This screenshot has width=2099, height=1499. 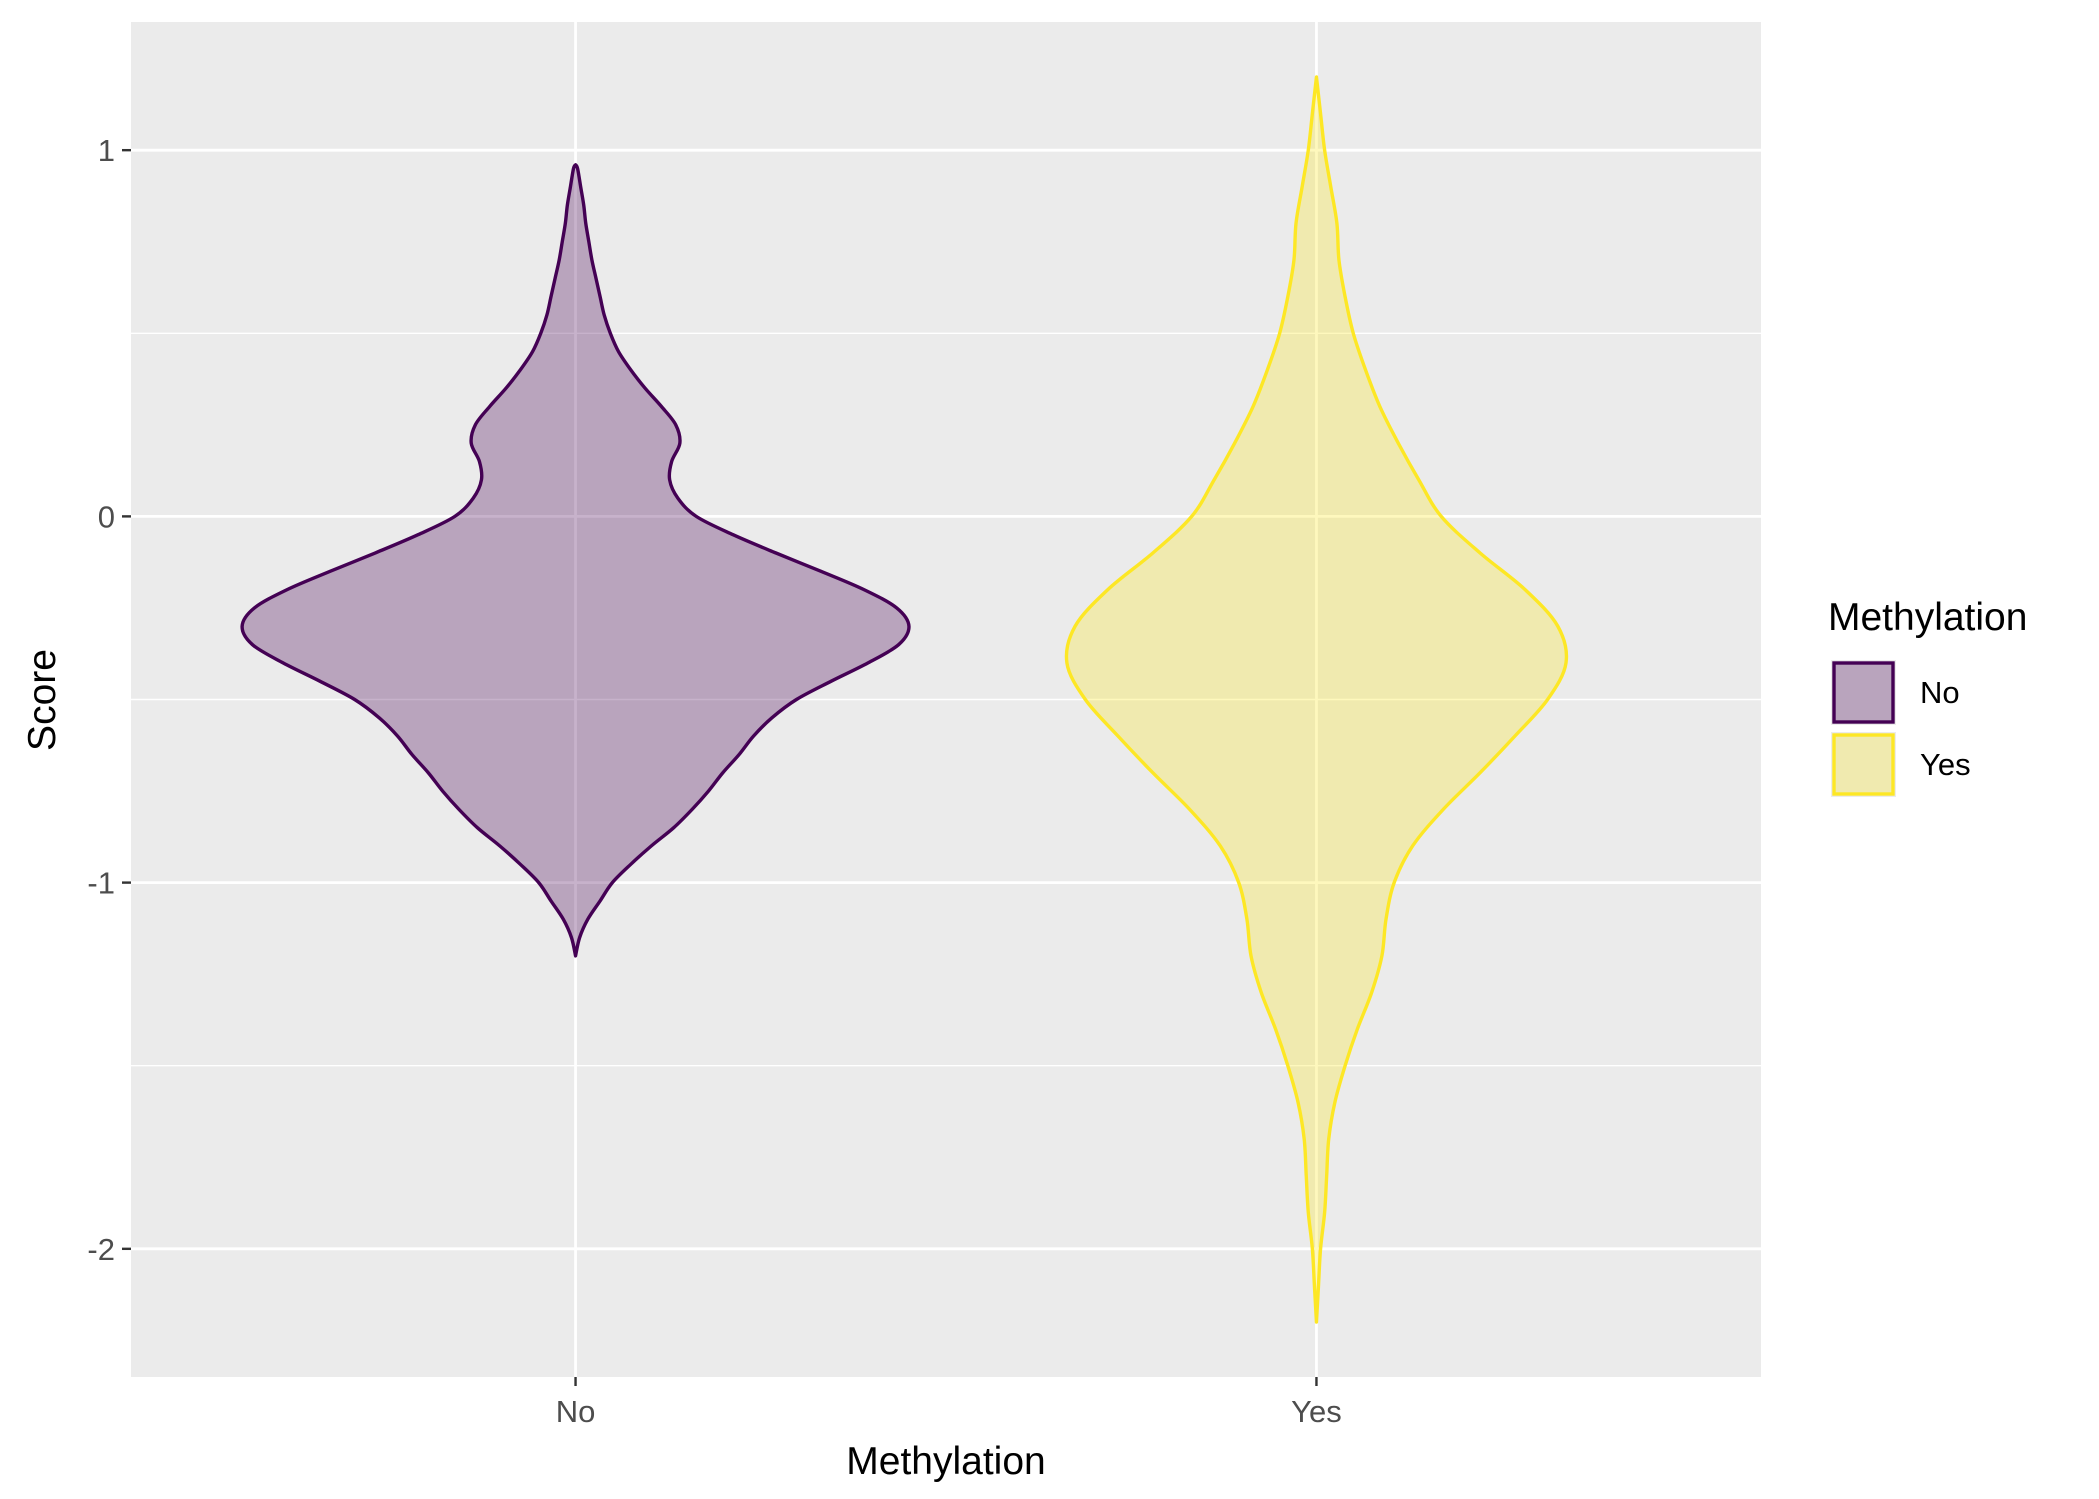 I want to click on legend-swatch-yes, so click(x=1863, y=764).